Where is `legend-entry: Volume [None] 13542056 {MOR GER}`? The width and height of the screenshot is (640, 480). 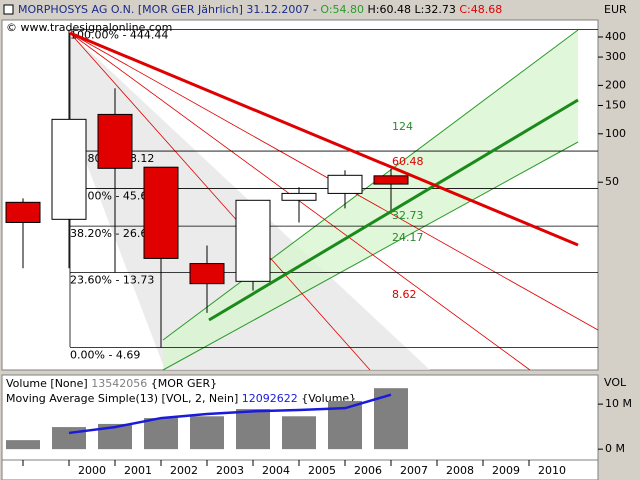
legend-entry: Volume [None] 13542056 {MOR GER} is located at coordinates (111, 383).